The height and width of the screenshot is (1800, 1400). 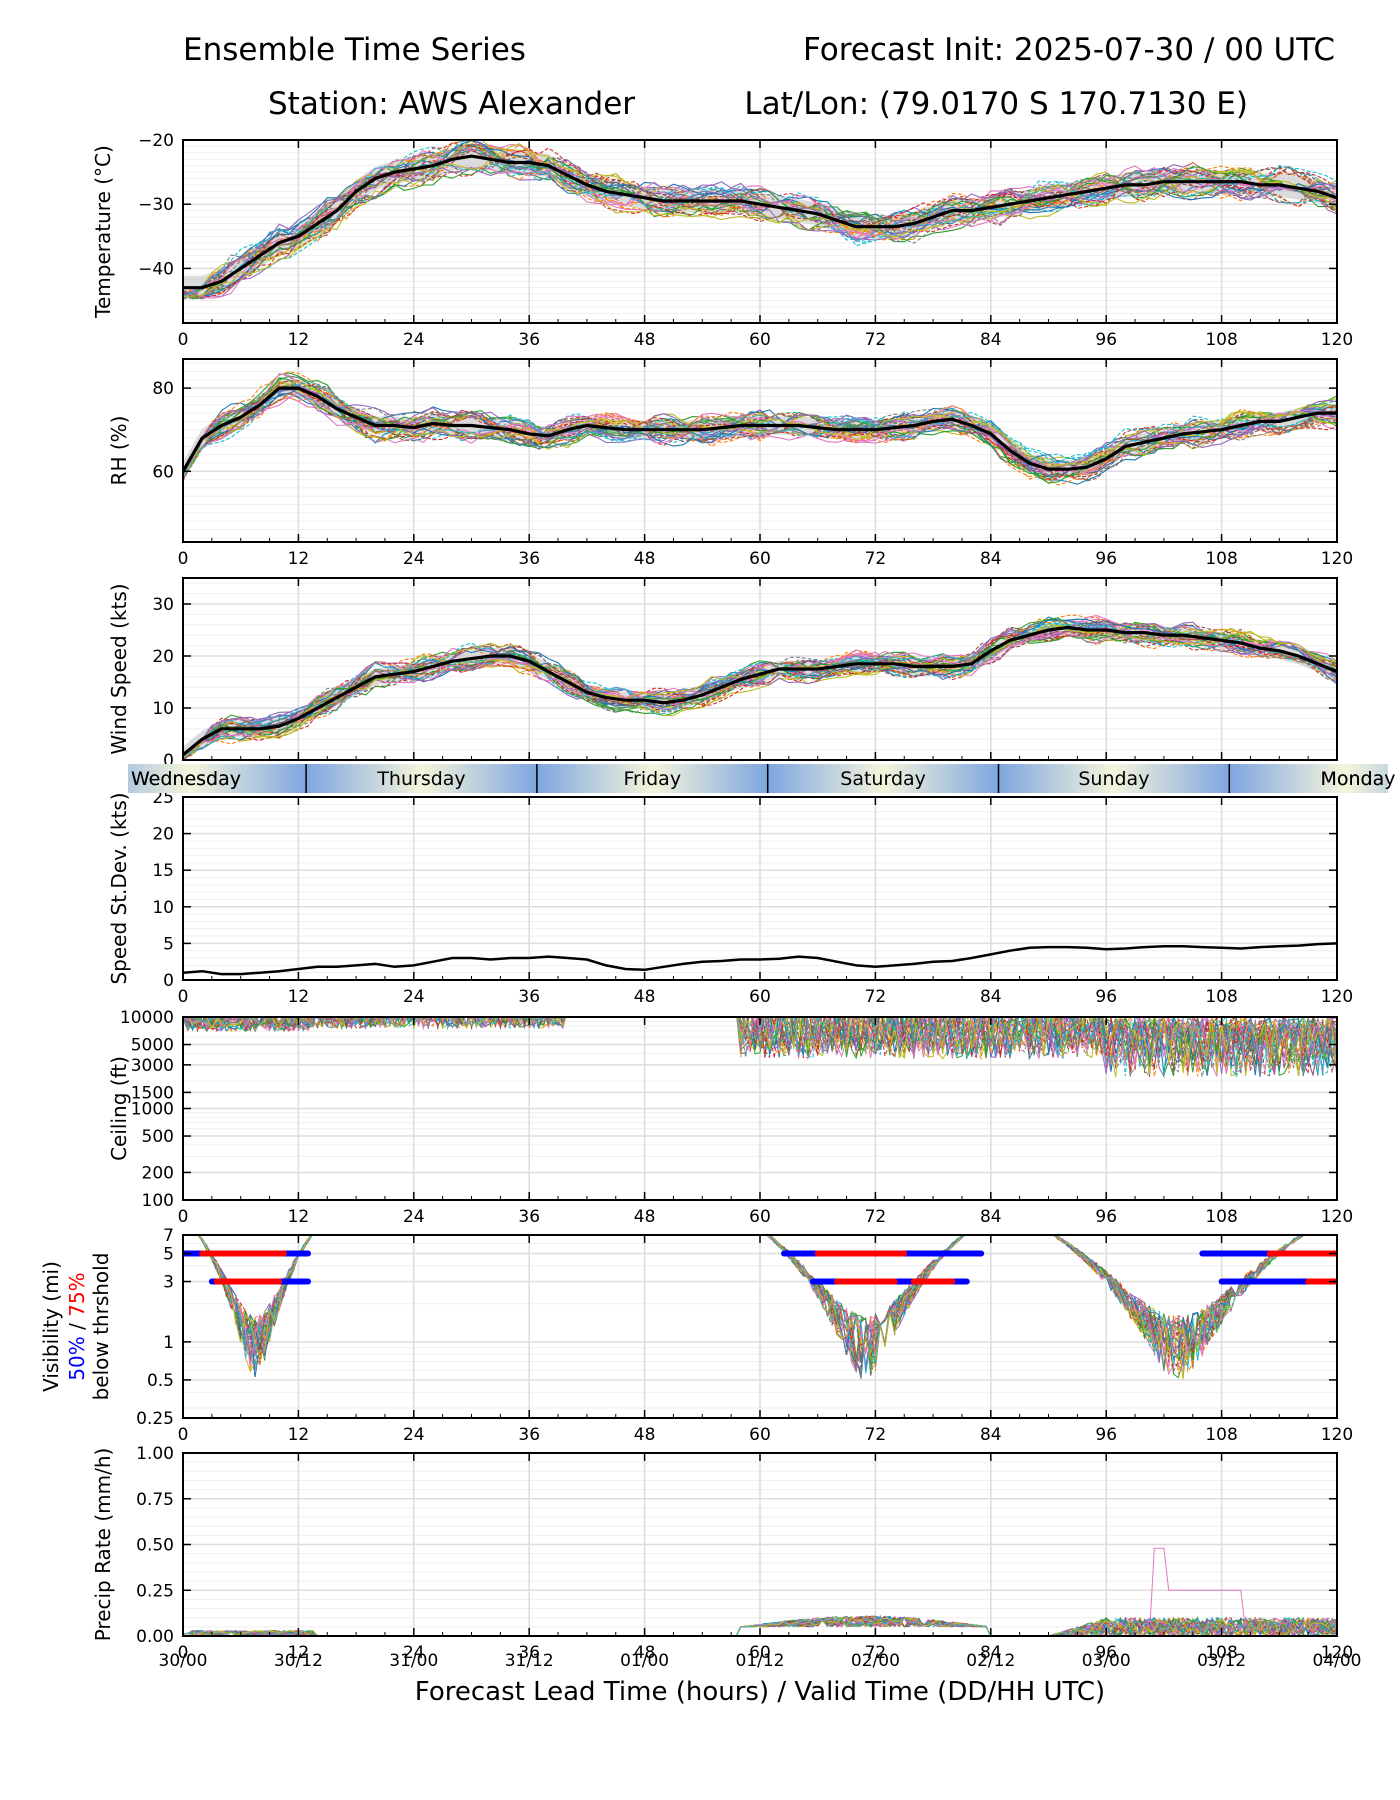 What do you see at coordinates (1106, 1661) in the screenshot?
I see `valid-time-label: 03/00` at bounding box center [1106, 1661].